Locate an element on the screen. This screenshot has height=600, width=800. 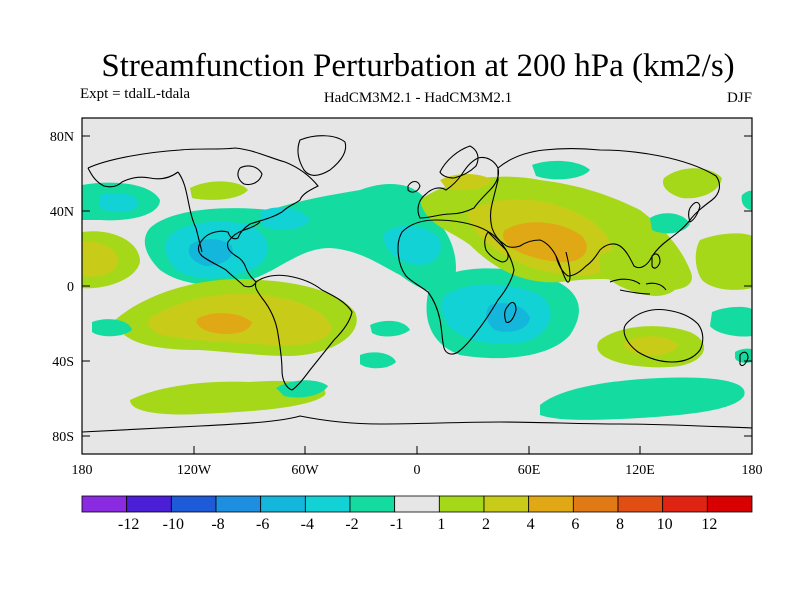
colorbar: -12 -10 -8 -6 -4 -2 -1 1 2 4 6 8 10 12 is located at coordinates (417, 514).